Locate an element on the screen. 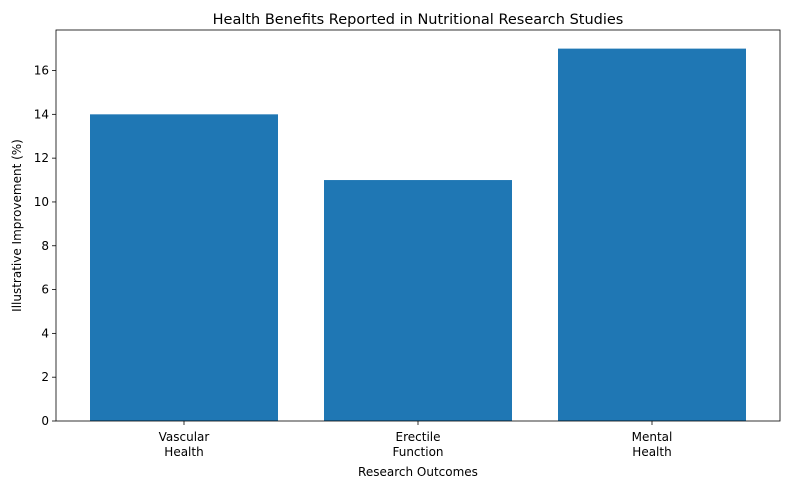 The image size is (790, 490). y-tick-label-1: 2 is located at coordinates (45, 377).